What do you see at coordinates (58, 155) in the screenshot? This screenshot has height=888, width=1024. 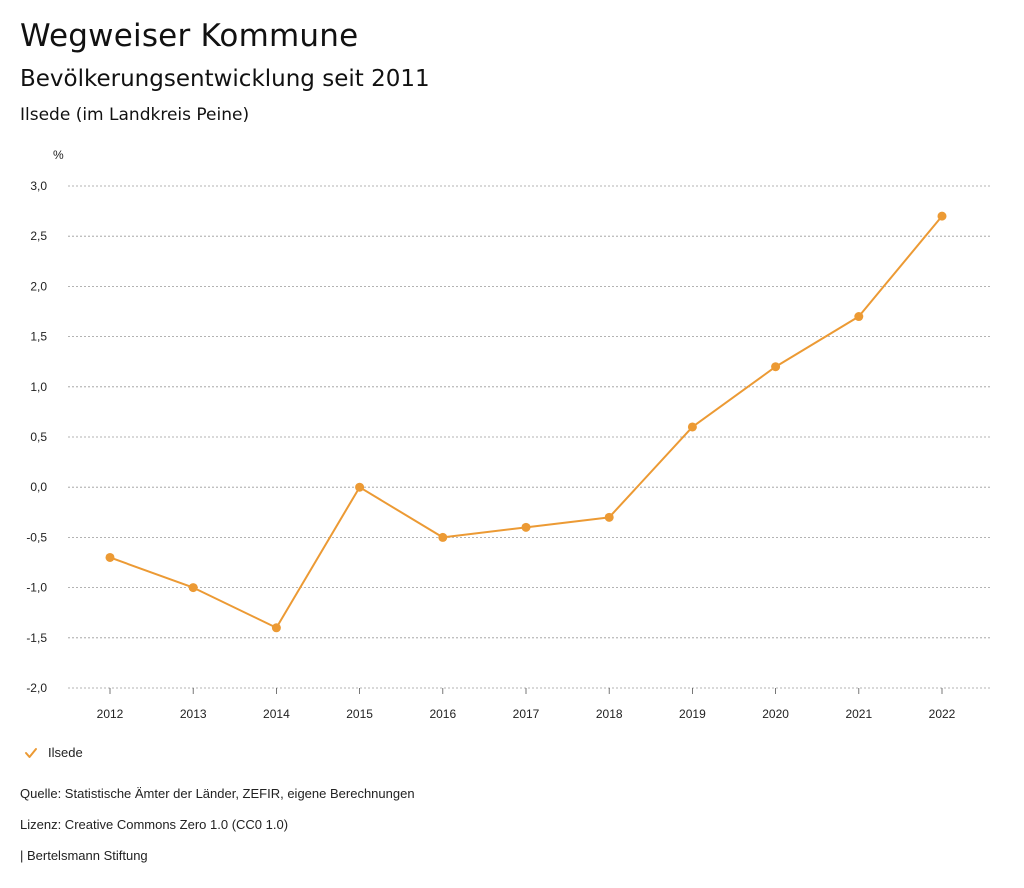 I see `y-axis-unit-label: %` at bounding box center [58, 155].